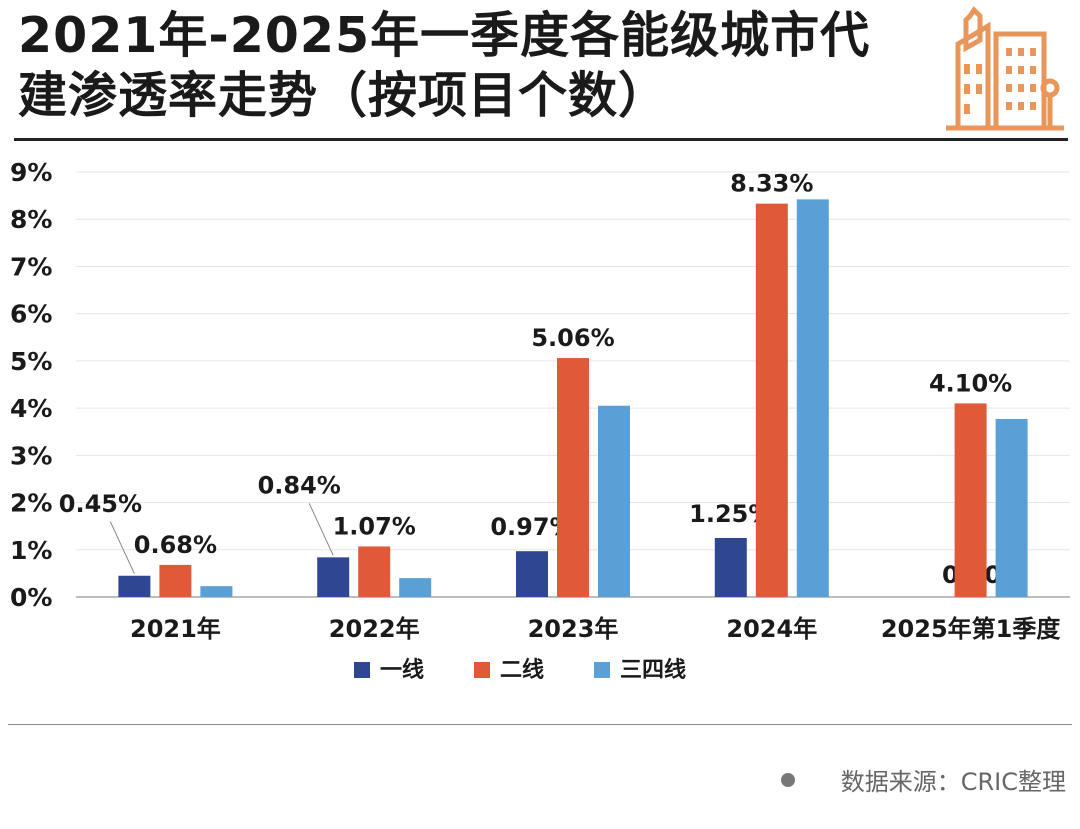 This screenshot has width=1080, height=829. Describe the element at coordinates (216, 591) in the screenshot. I see `bar-三四线-0` at that location.